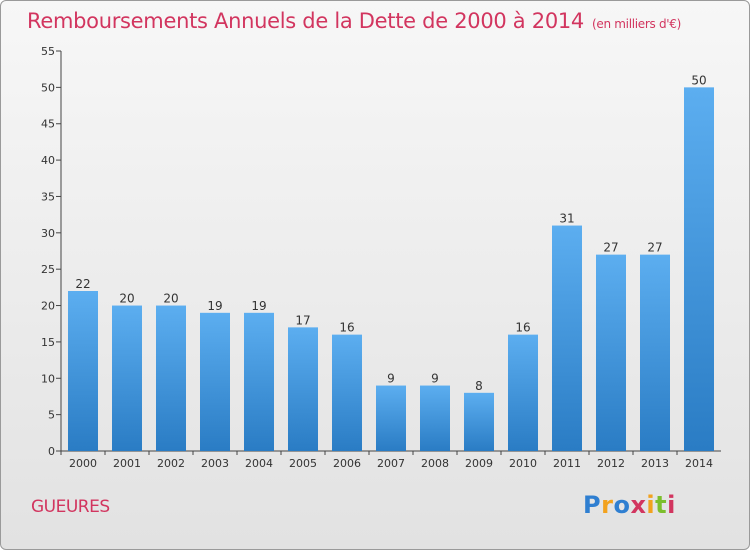 Image resolution: width=750 pixels, height=550 pixels. What do you see at coordinates (48, 269) in the screenshot?
I see `y-tick-label: 25` at bounding box center [48, 269].